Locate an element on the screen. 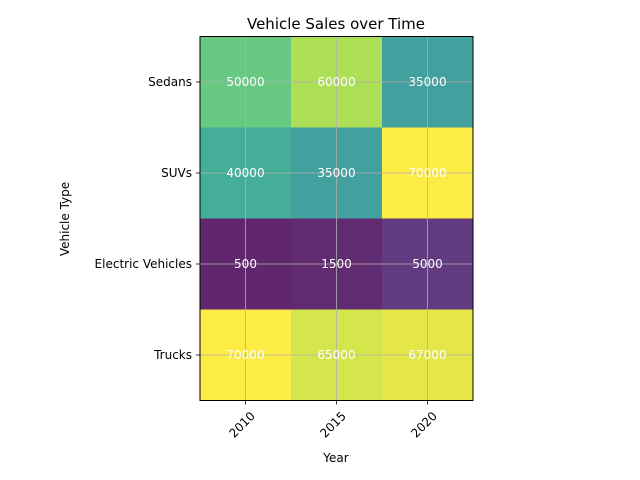 The image size is (640, 480). cell-value-label: 1500 is located at coordinates (336, 264).